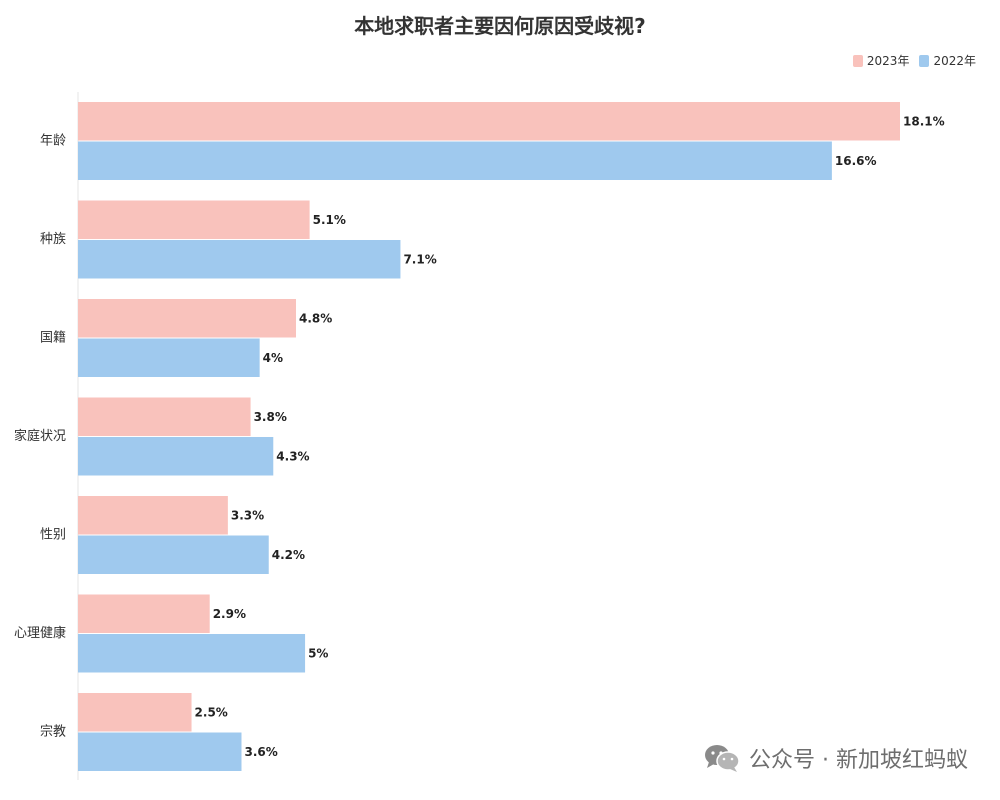  What do you see at coordinates (53, 535) in the screenshot?
I see `category-label: 性别` at bounding box center [53, 535].